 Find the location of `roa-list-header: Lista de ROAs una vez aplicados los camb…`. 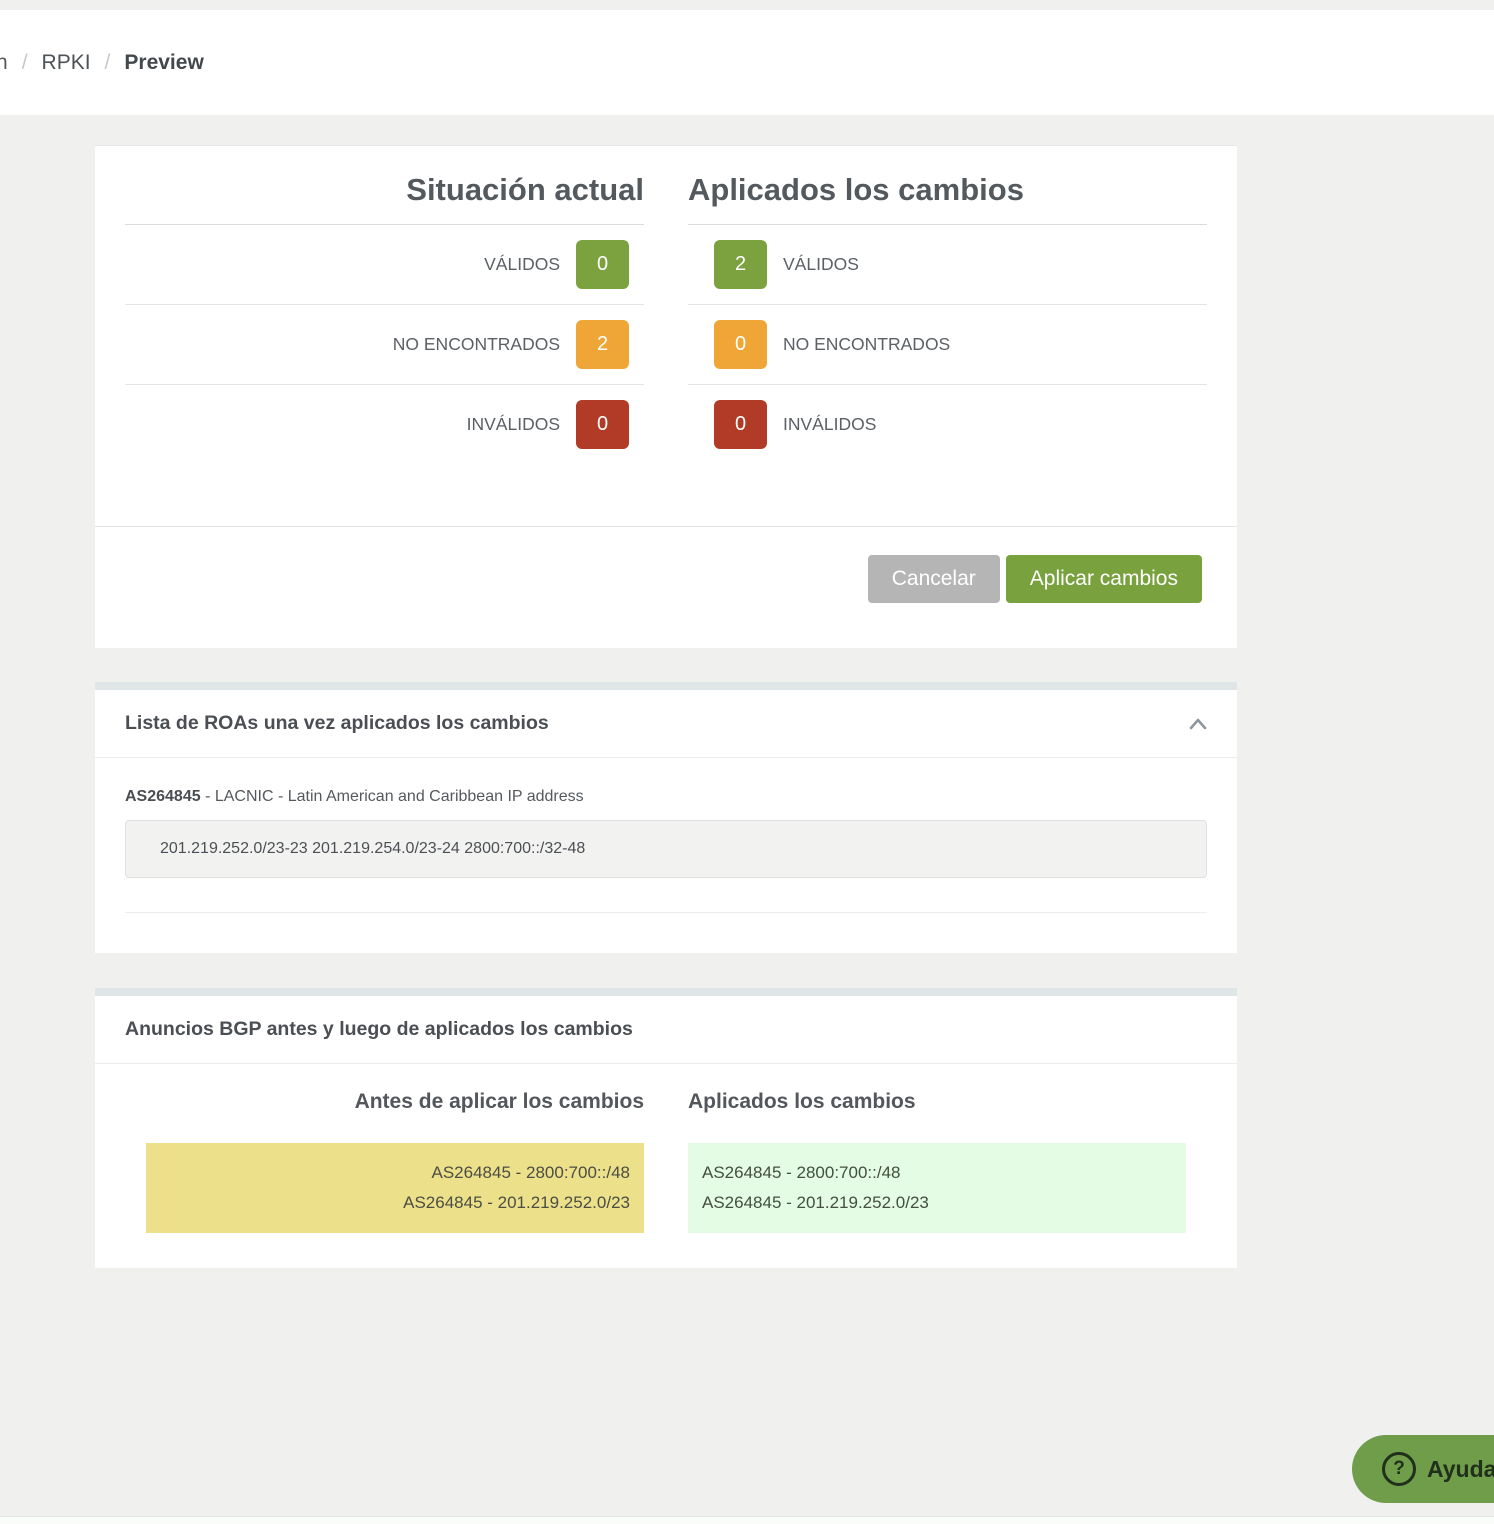

roa-list-header: Lista de ROAs una vez aplicados los camb… is located at coordinates (666, 724).